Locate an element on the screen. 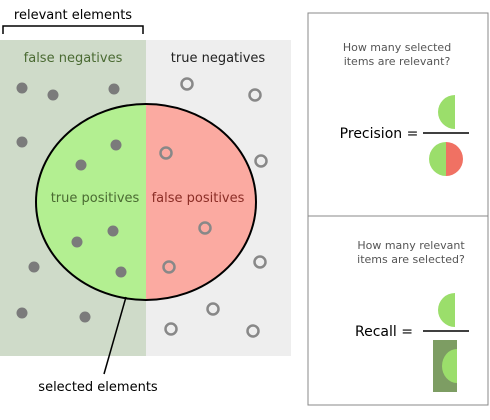 This screenshot has height=420, width=490. recall-question-line1: How many relevant is located at coordinates (411, 245).